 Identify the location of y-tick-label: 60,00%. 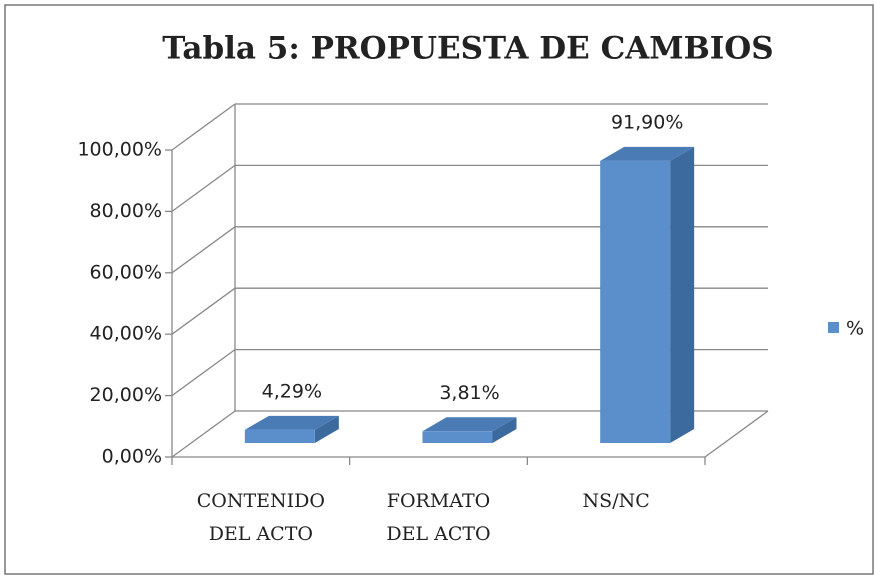
(126, 272).